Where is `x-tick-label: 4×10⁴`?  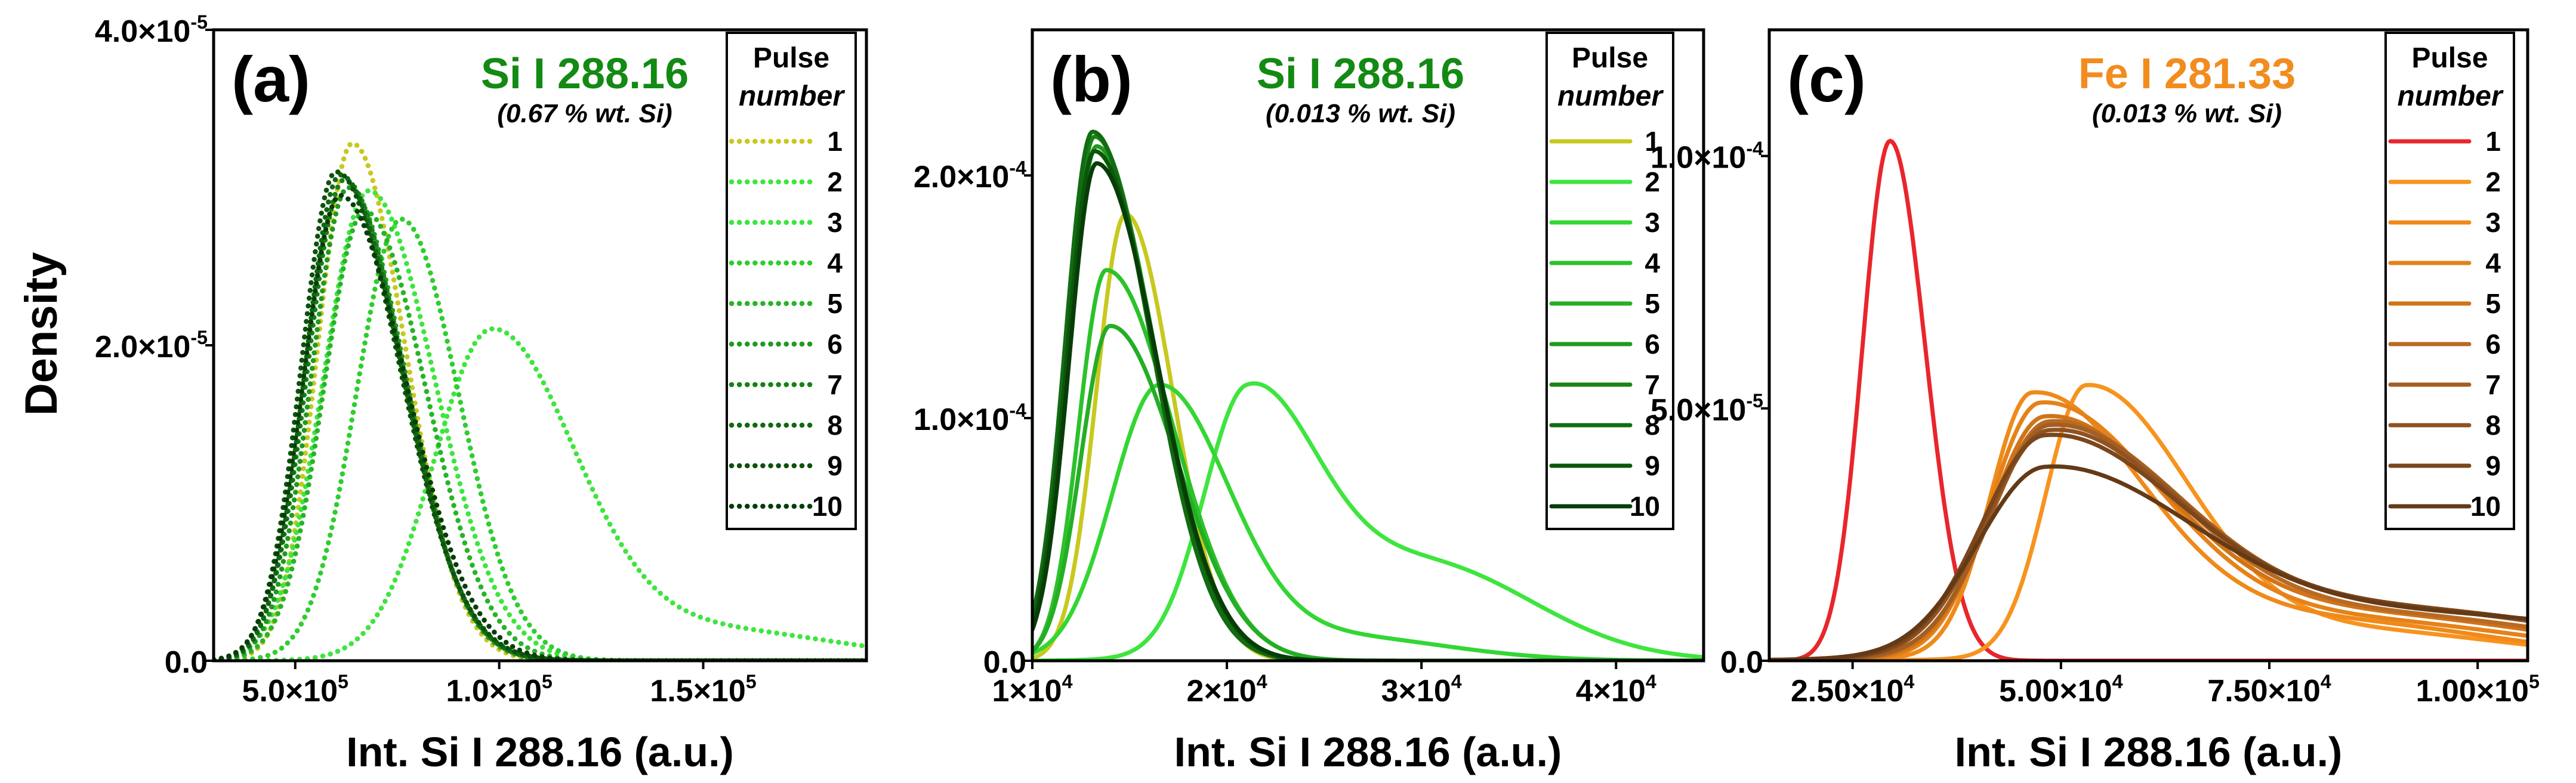 x-tick-label: 4×10⁴ is located at coordinates (1616, 689).